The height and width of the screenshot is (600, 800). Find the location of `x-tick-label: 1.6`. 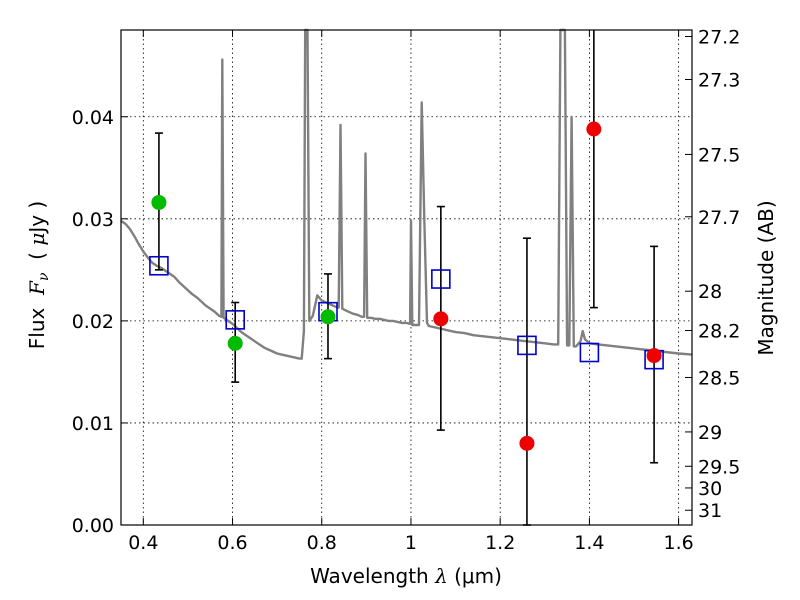

x-tick-label: 1.6 is located at coordinates (679, 543).